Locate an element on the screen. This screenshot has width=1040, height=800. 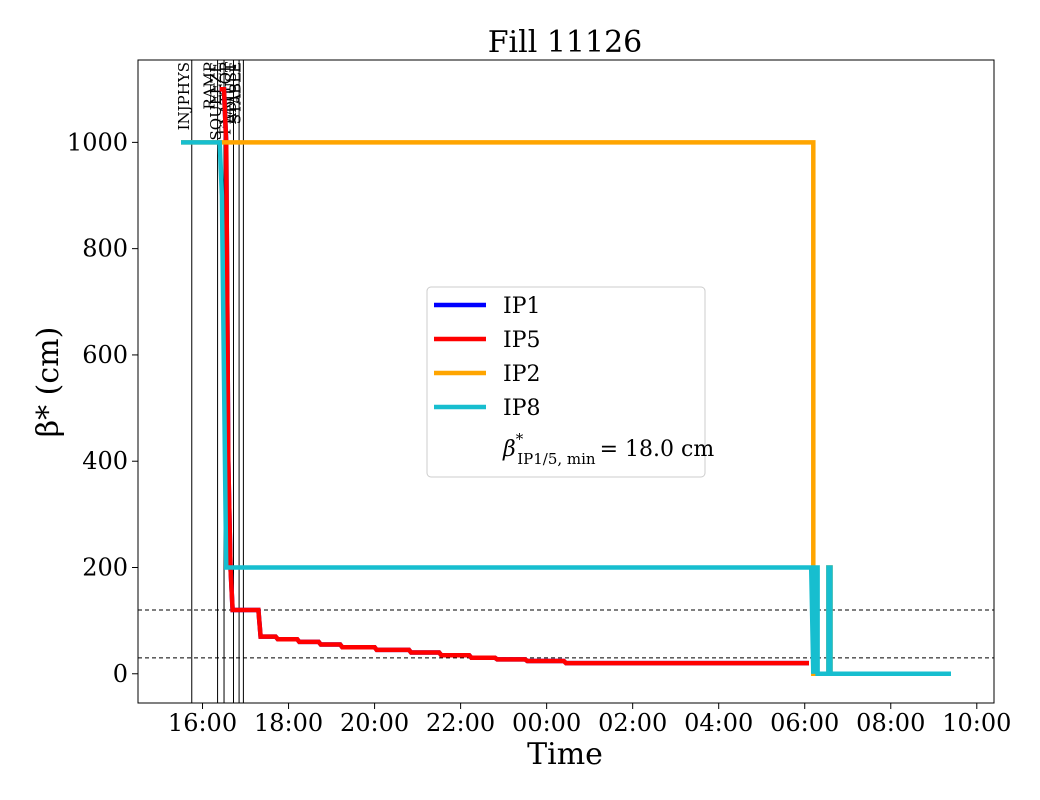
x-axis-label: Time is located at coordinates (565, 754).